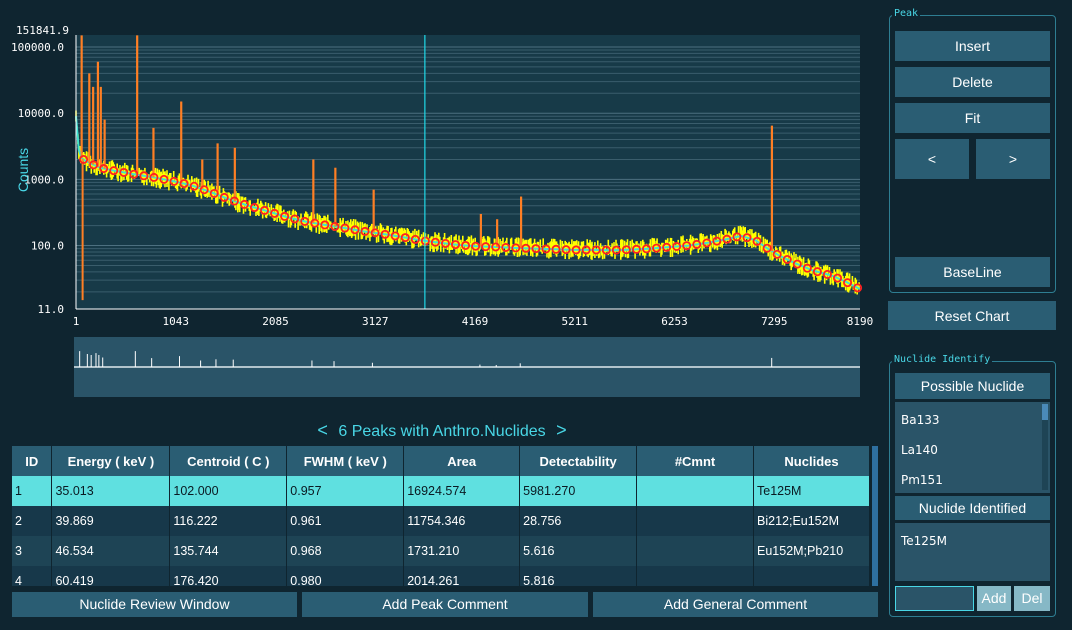  I want to click on reset-chart-button: Reset Chart, so click(972, 315).